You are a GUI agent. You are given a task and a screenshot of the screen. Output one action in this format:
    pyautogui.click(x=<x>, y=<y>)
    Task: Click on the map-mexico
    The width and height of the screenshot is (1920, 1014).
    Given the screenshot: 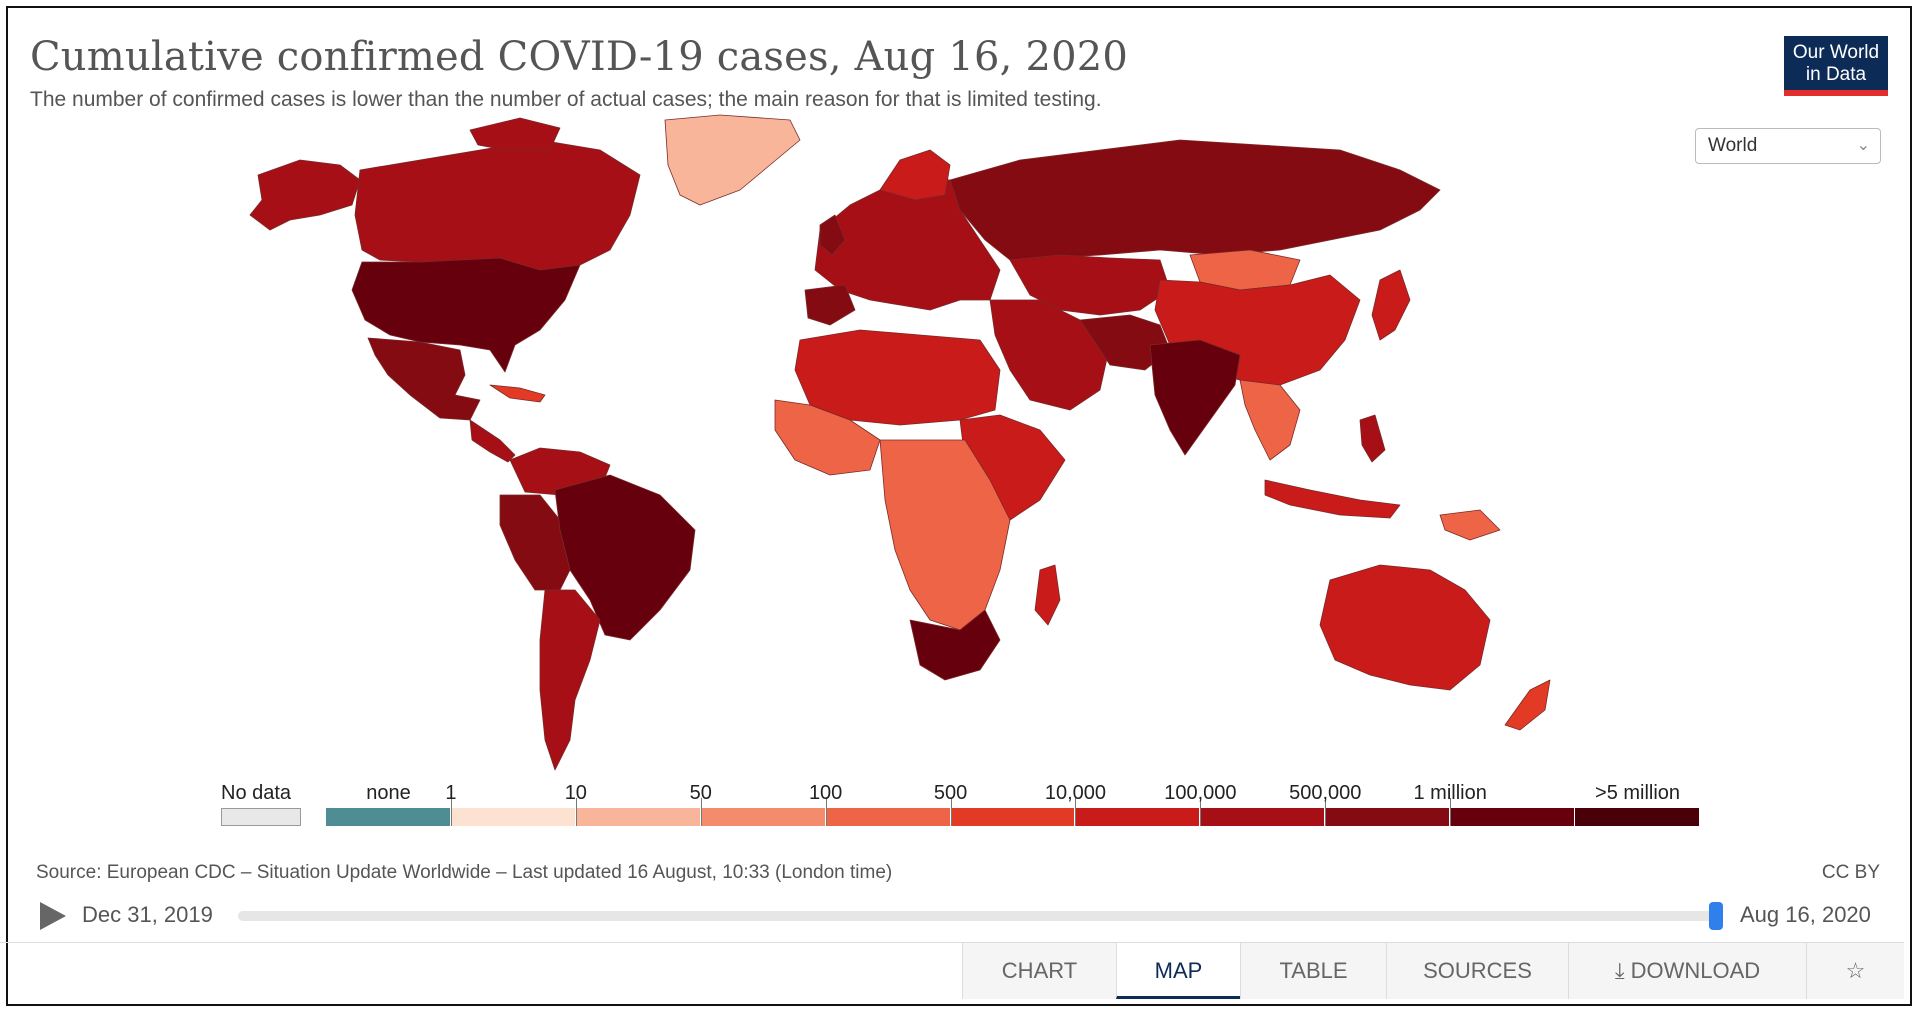 What is the action you would take?
    pyautogui.click(x=424, y=379)
    